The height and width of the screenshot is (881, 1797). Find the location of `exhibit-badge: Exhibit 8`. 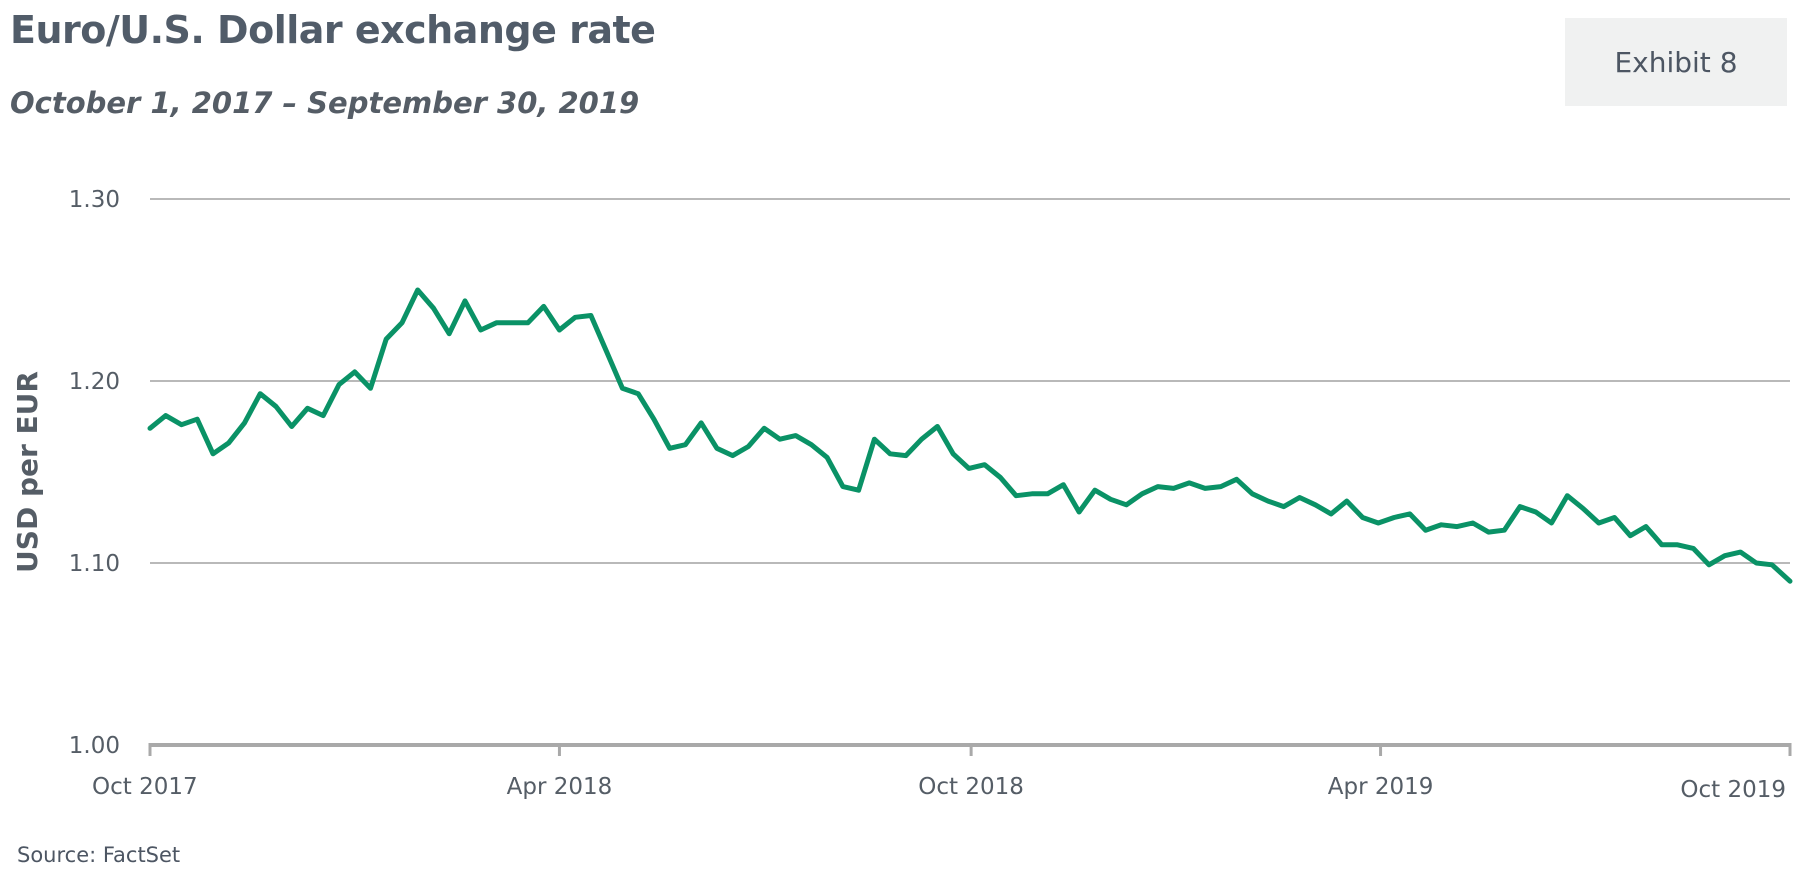

exhibit-badge: Exhibit 8 is located at coordinates (1676, 62).